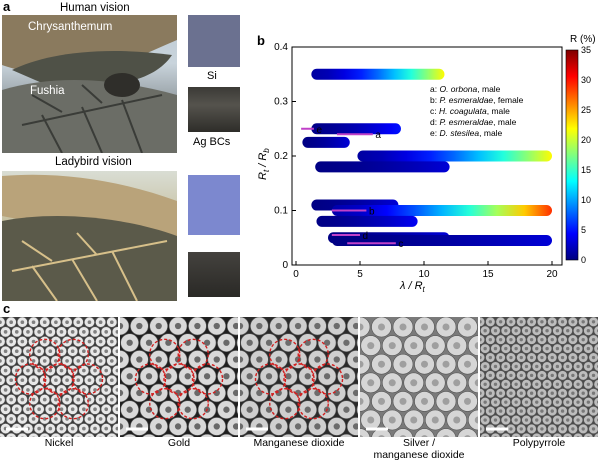 Image resolution: width=600 pixels, height=461 pixels. What do you see at coordinates (264, 164) in the screenshot?
I see `y-axis-label: Rt / Rb` at bounding box center [264, 164].